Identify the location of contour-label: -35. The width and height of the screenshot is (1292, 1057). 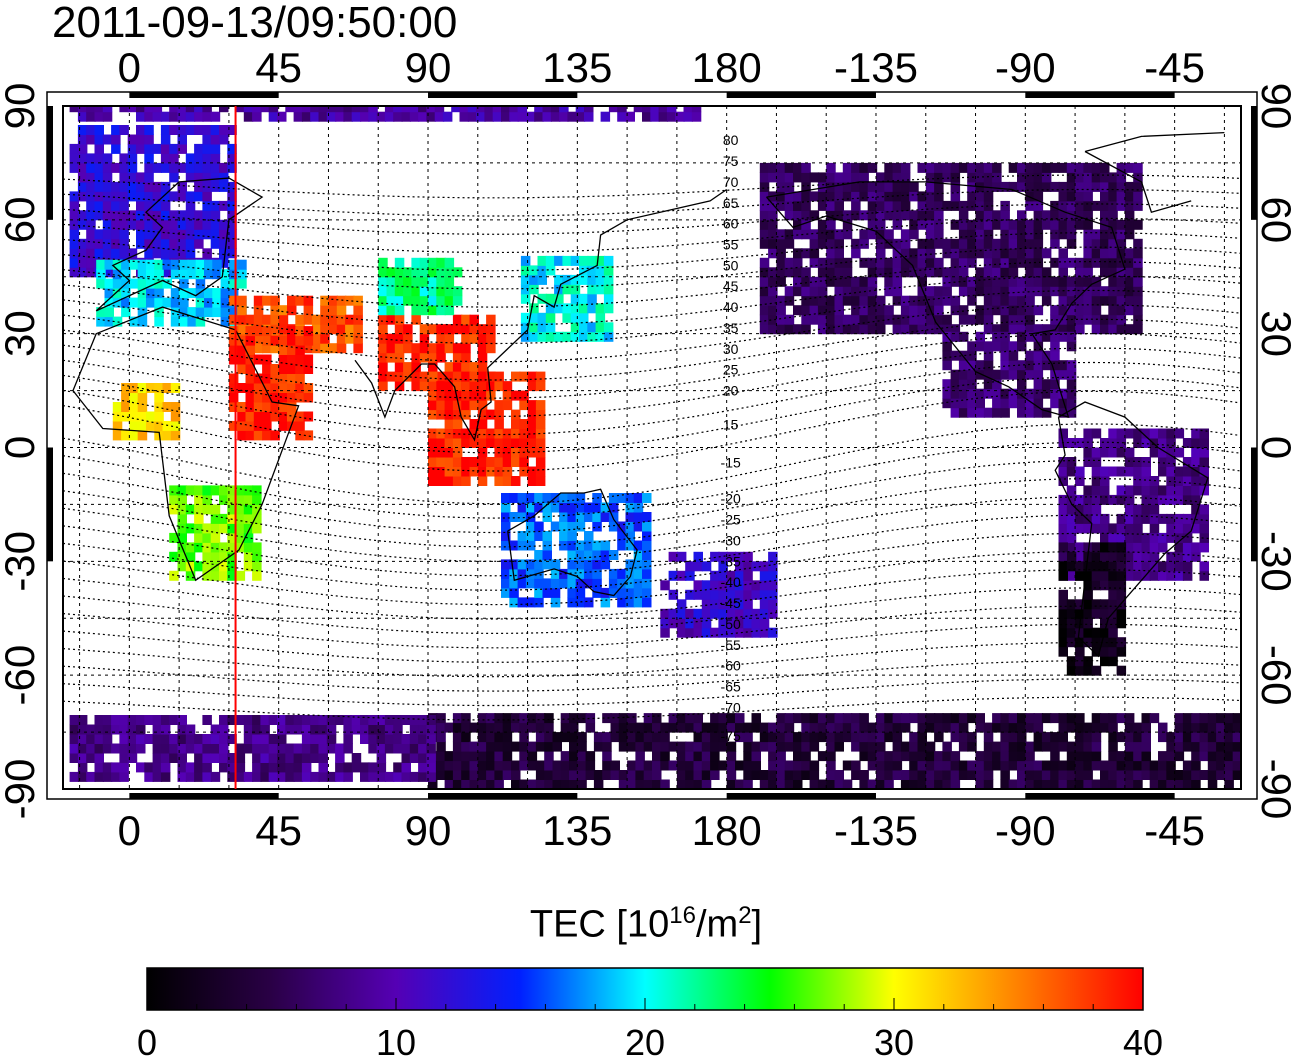
(731, 561).